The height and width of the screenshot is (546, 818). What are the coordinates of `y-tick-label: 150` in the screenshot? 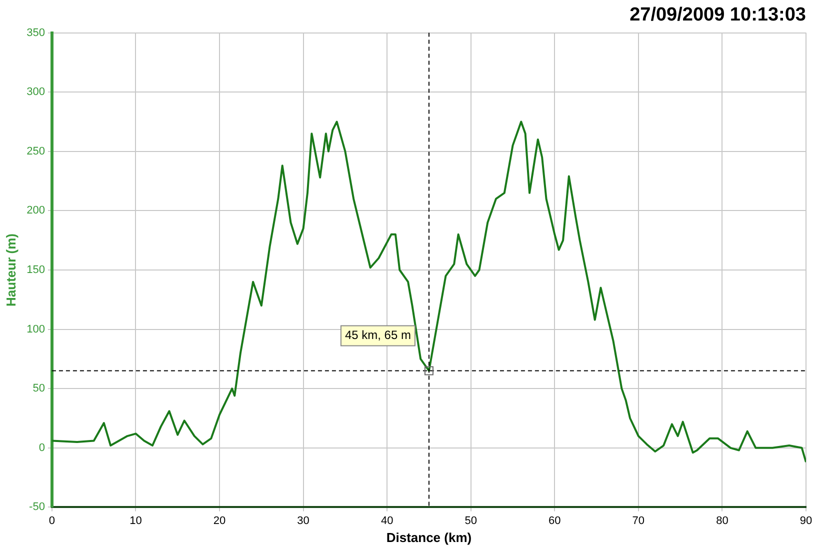 It's located at (35, 270).